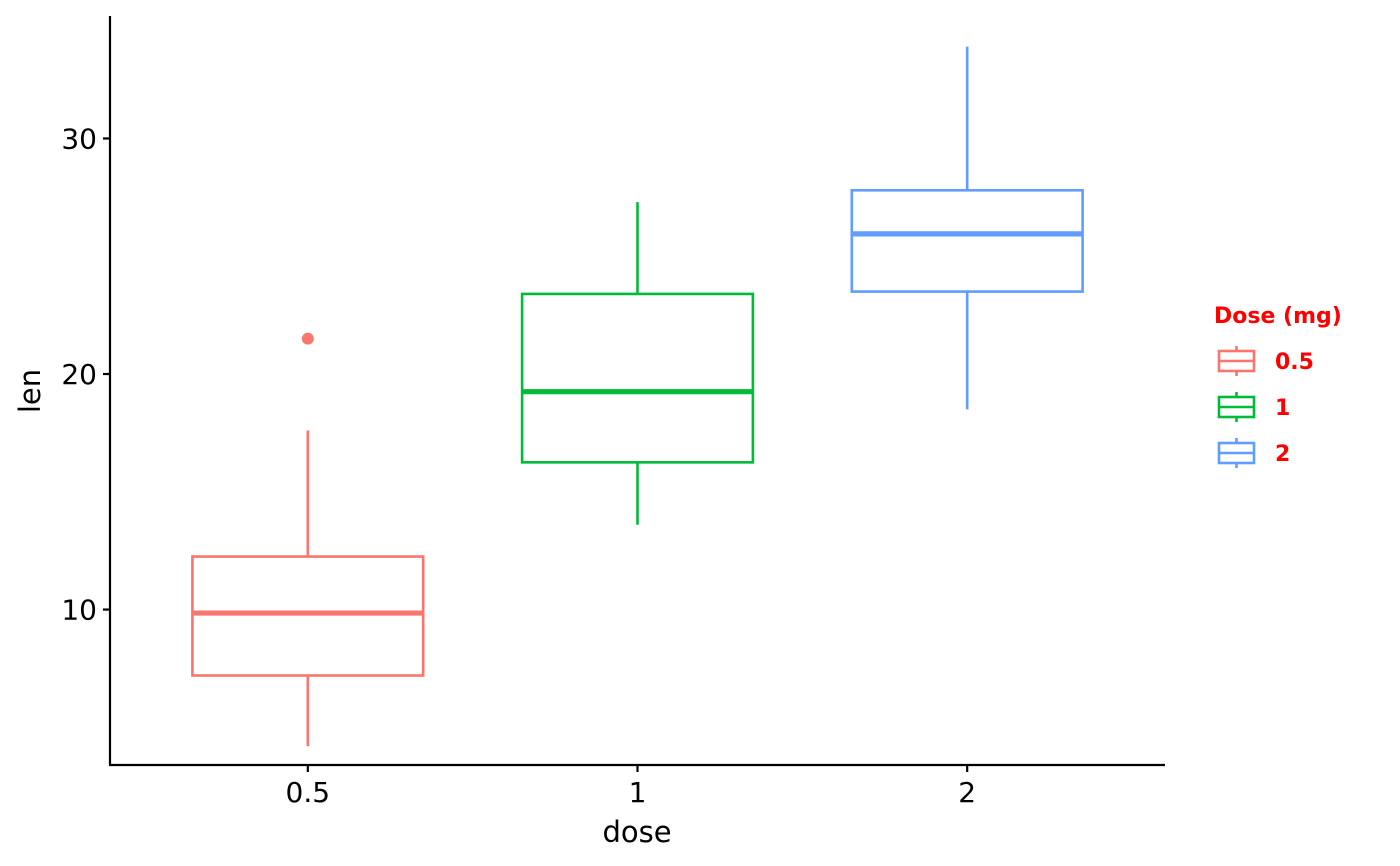 The height and width of the screenshot is (866, 1400). I want to click on x-axis-ticks: 0.5 1 2, so click(631, 787).